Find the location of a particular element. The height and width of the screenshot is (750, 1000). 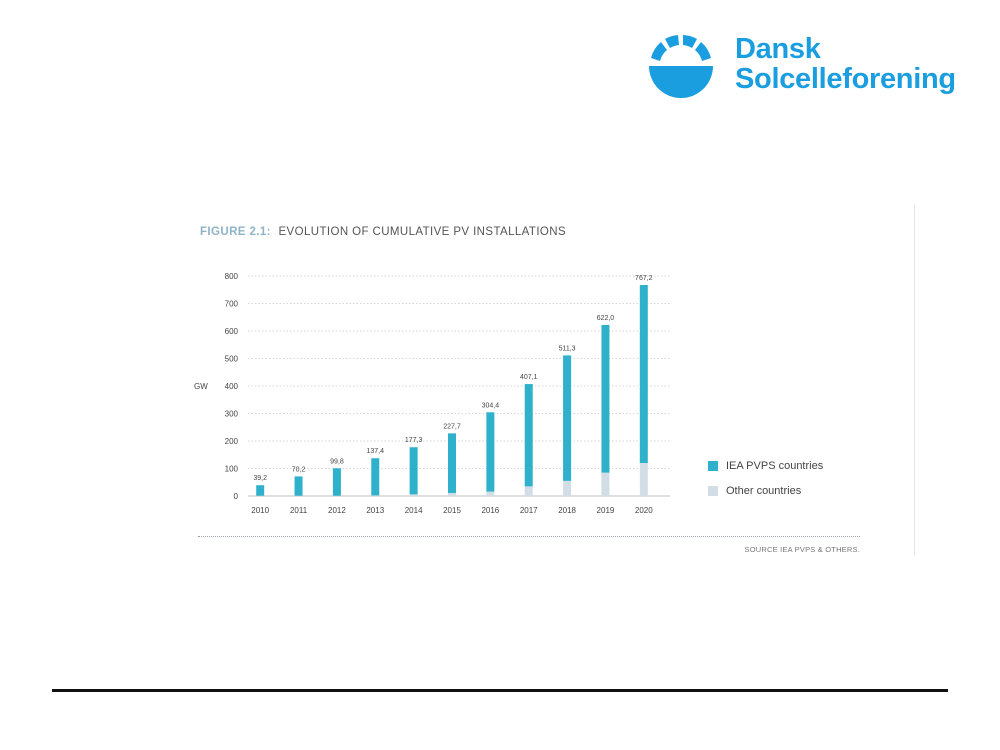

y-tick-label: 500 is located at coordinates (232, 359).